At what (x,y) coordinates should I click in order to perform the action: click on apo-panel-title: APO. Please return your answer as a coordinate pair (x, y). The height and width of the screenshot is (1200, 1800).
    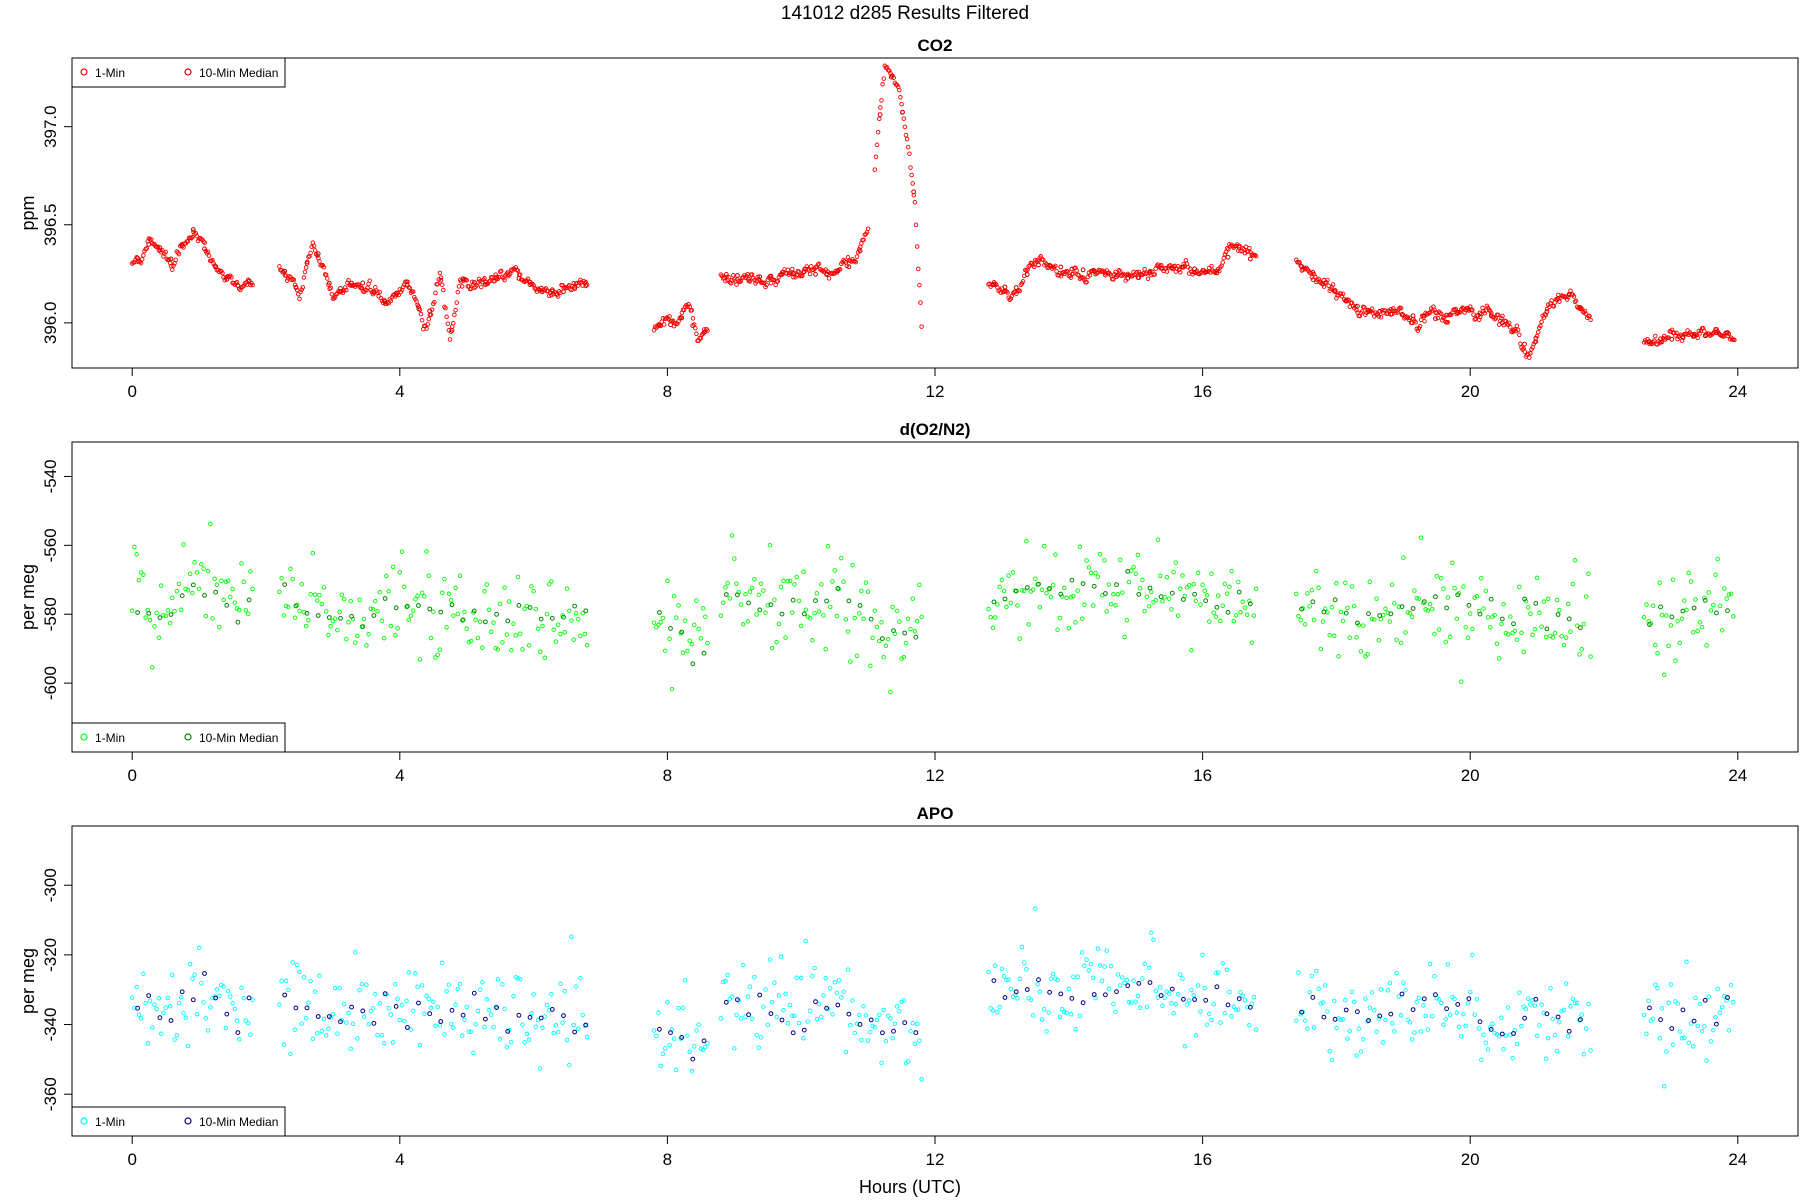
    Looking at the image, I should click on (935, 813).